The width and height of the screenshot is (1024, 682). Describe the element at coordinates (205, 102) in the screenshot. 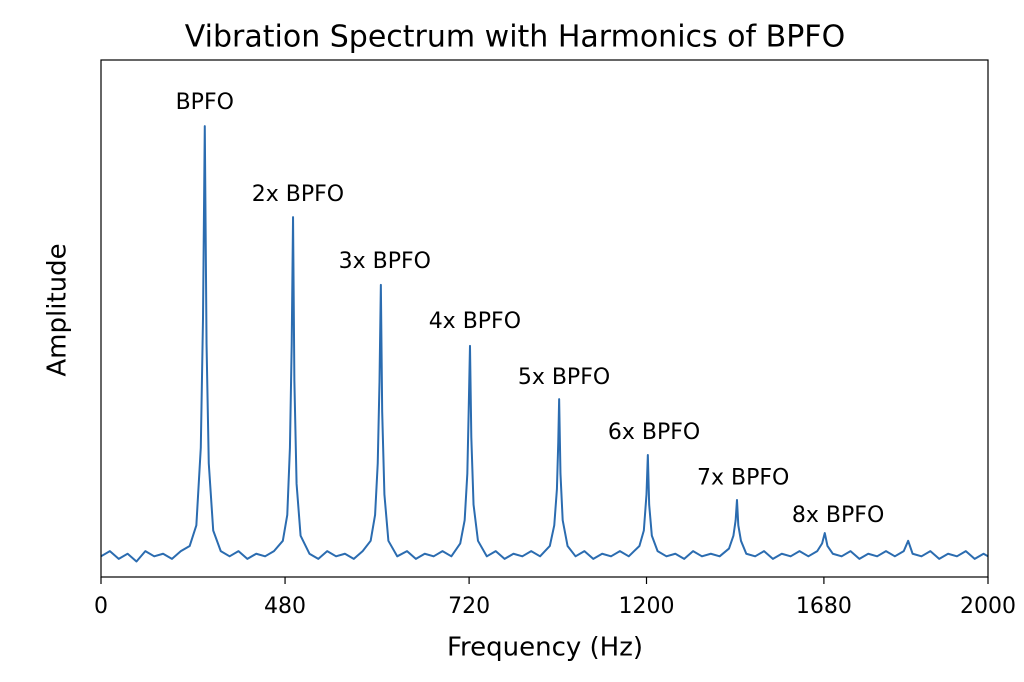

I see `peak-annotation: BPFO` at that location.